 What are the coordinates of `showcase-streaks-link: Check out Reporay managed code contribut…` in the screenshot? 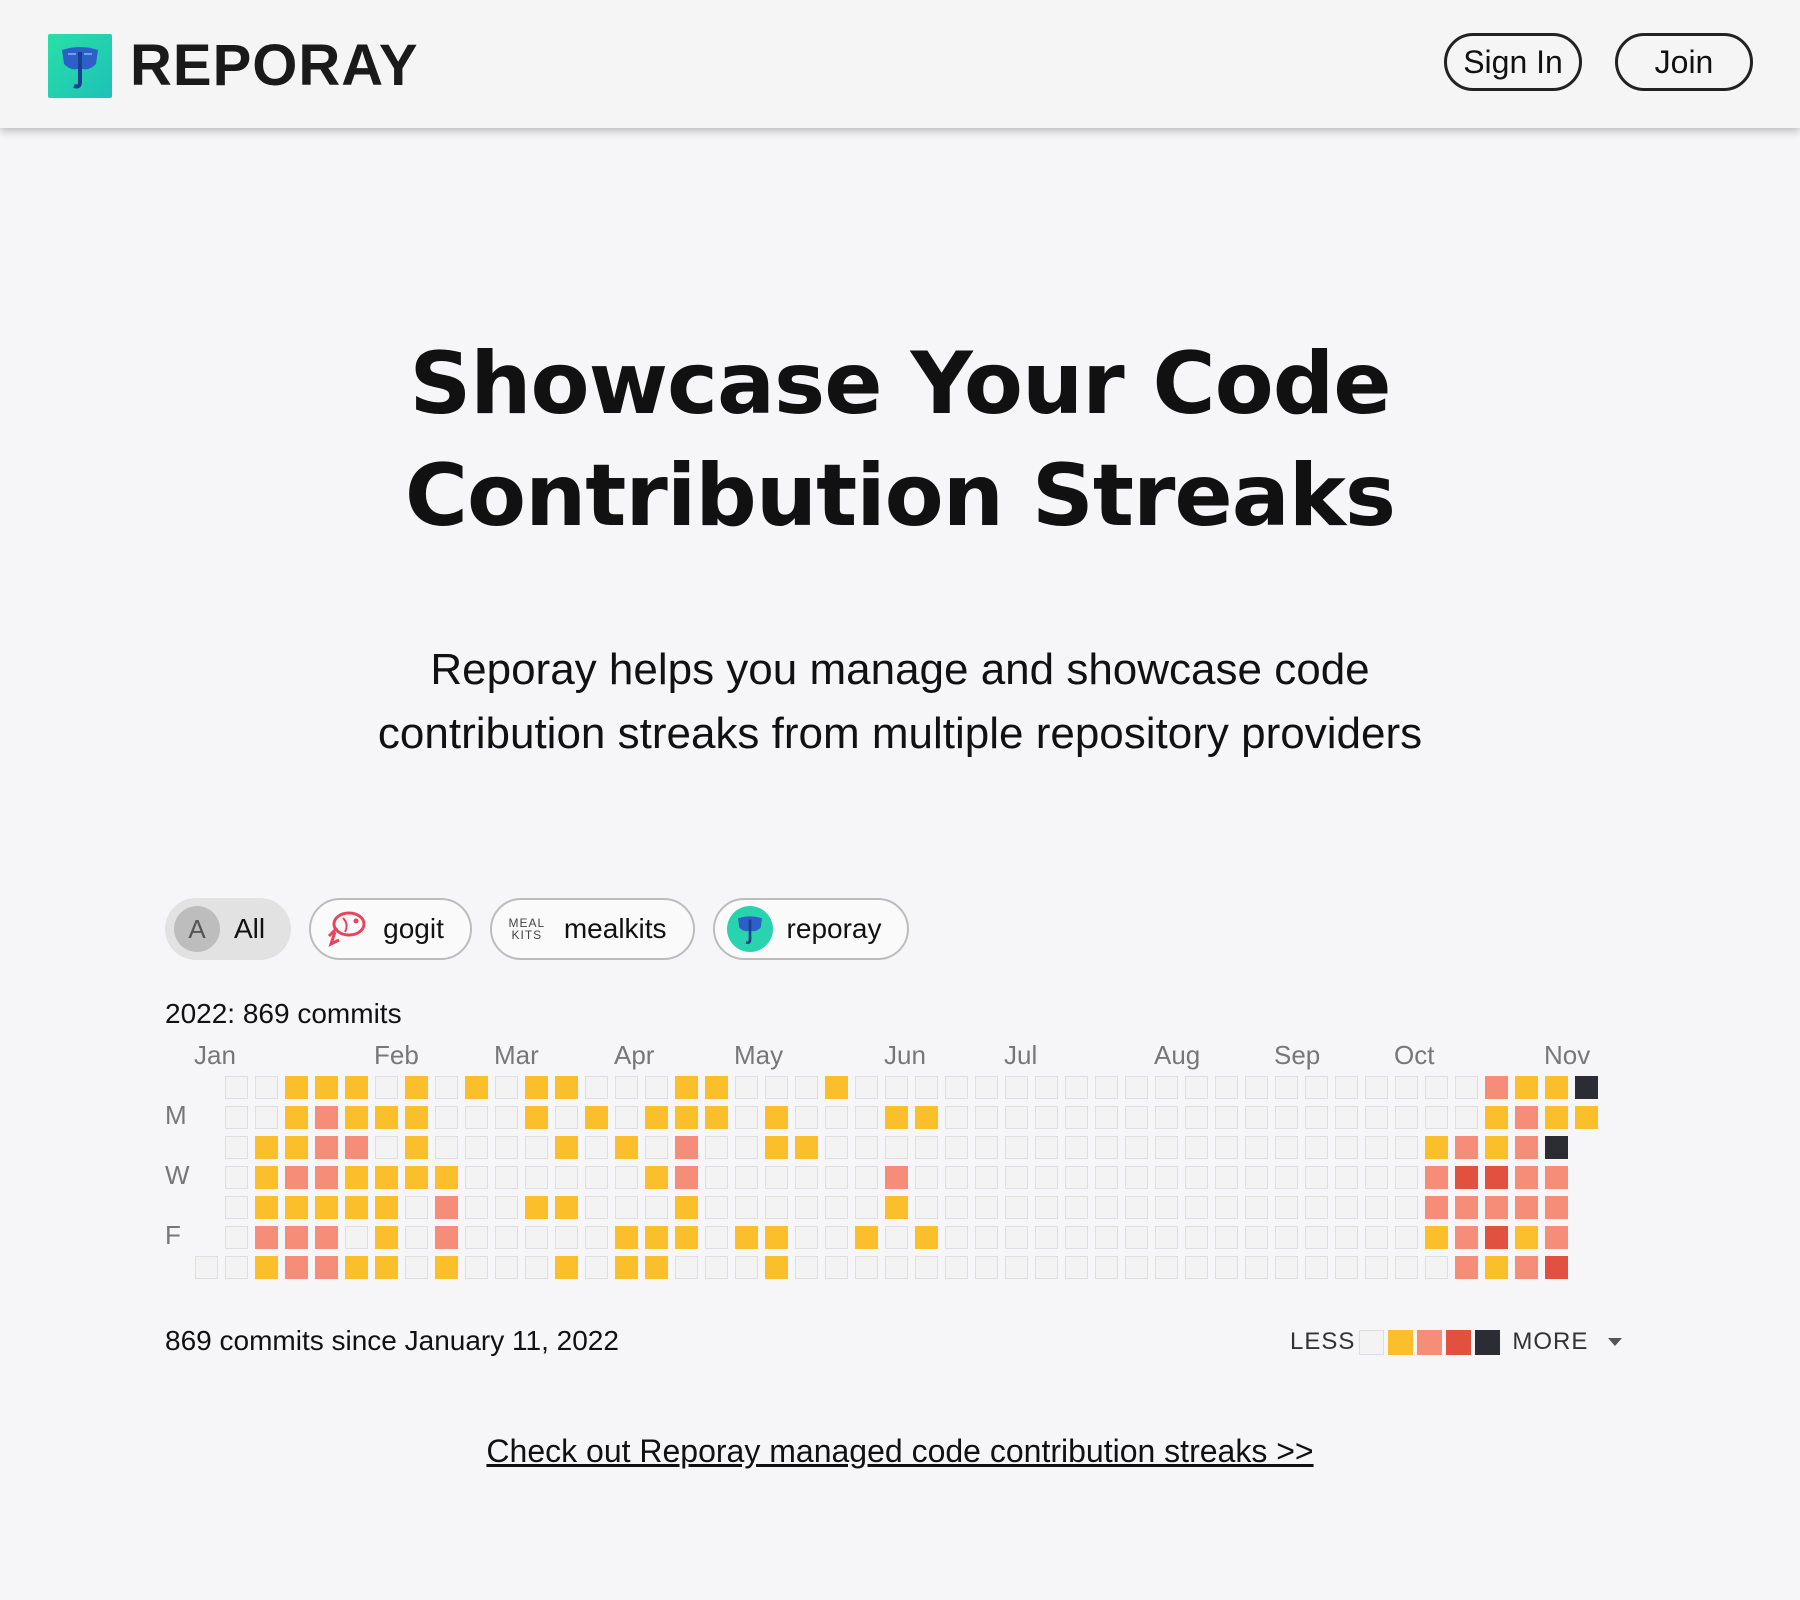 It's located at (900, 1451).